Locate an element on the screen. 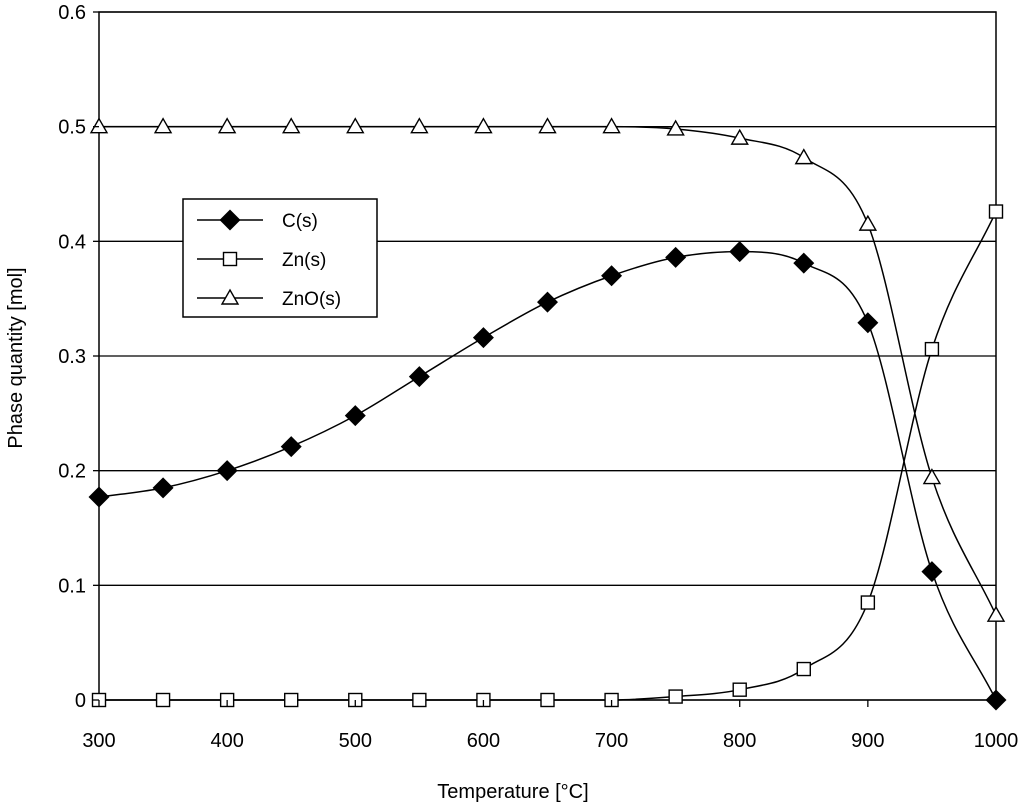 The height and width of the screenshot is (804, 1024). y-axis-ticks: 0 0.1 0.2 0.3 0.4 0.5 0.6 is located at coordinates (78, 357).